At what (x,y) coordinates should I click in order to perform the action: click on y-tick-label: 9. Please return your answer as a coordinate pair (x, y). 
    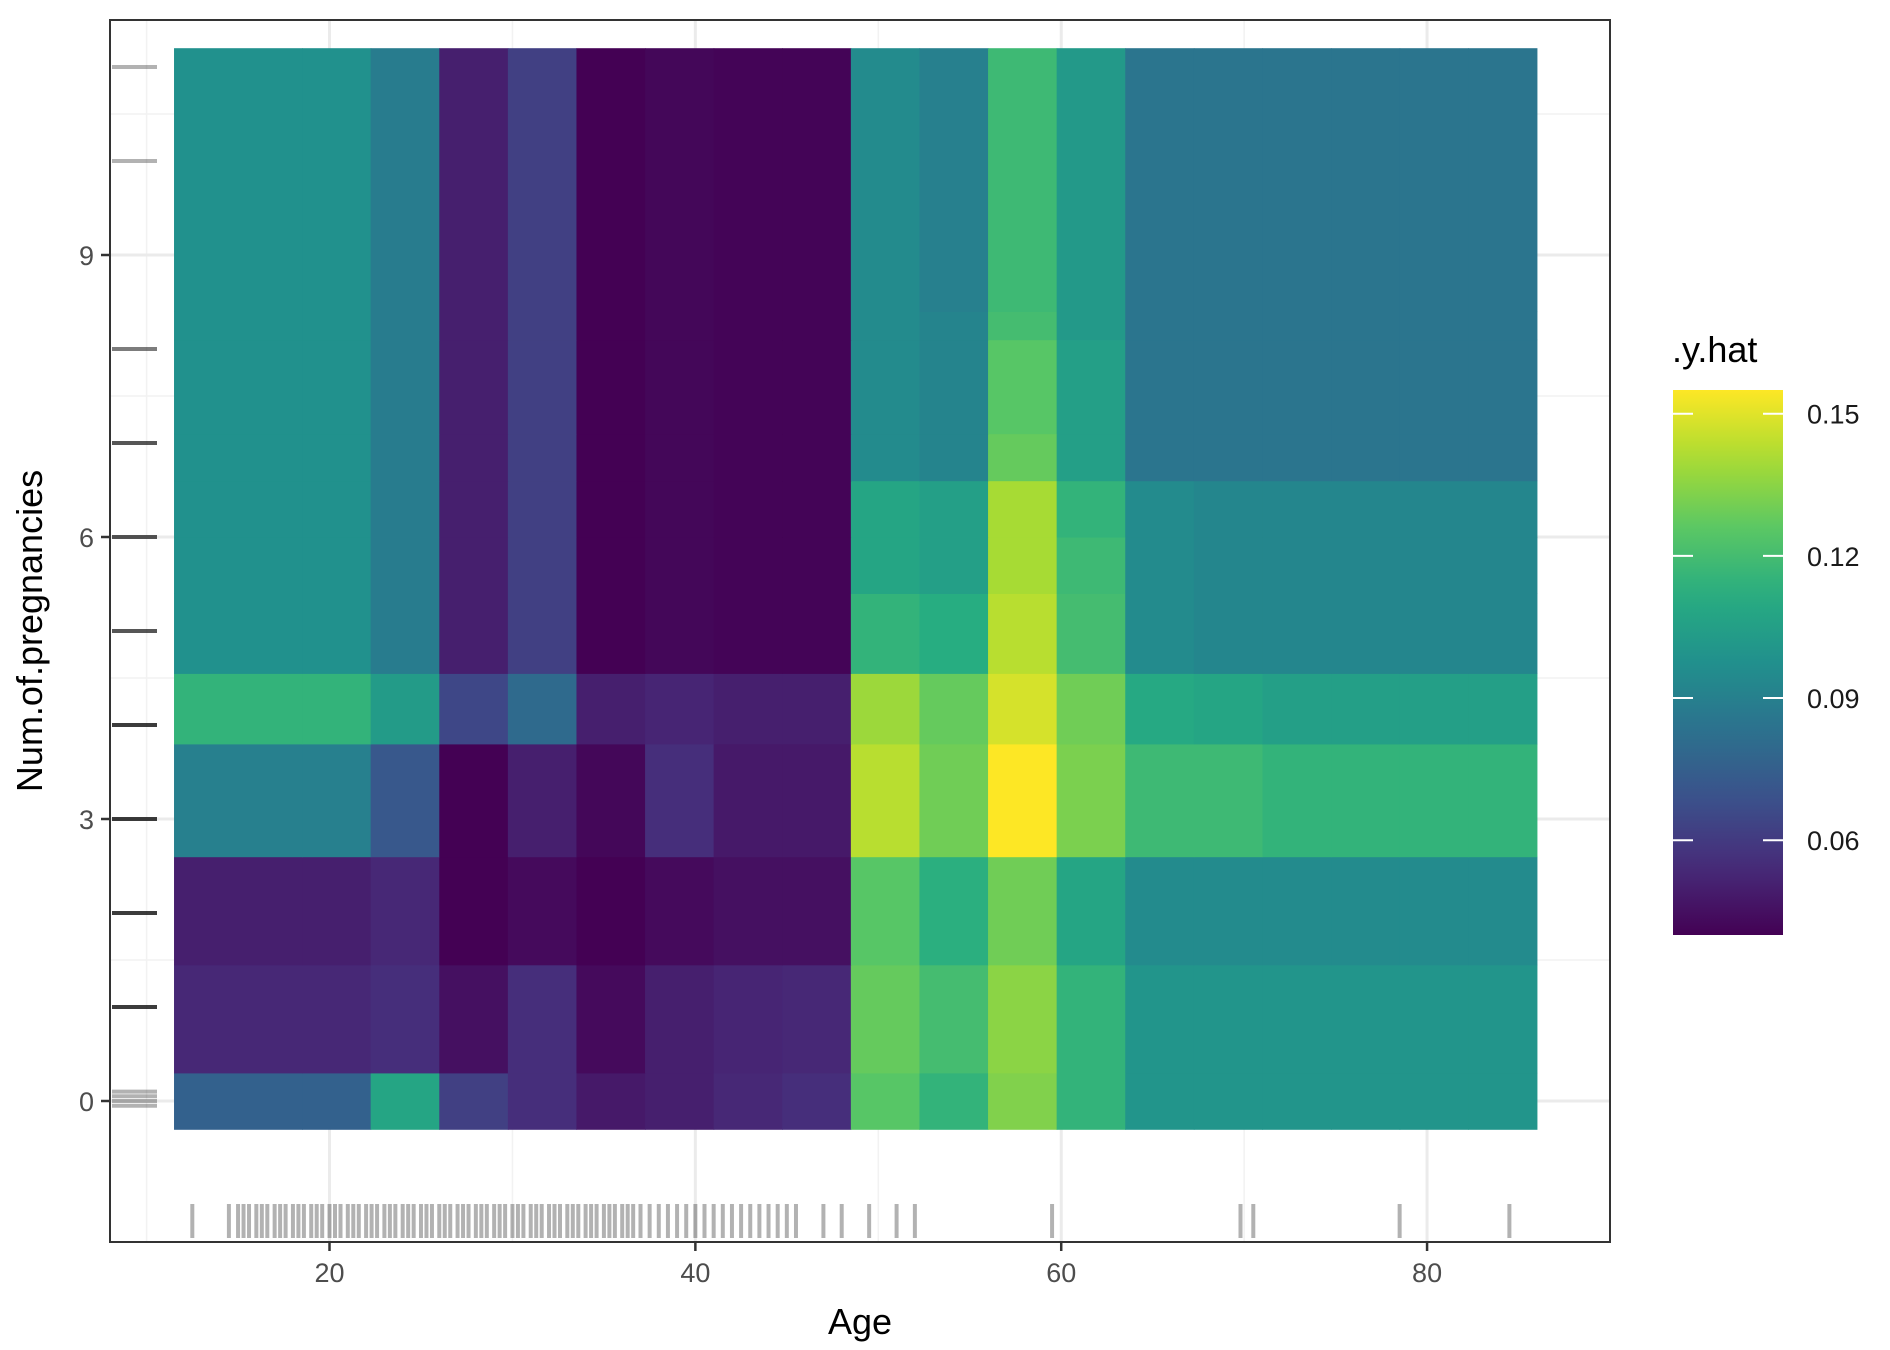
    Looking at the image, I should click on (86, 256).